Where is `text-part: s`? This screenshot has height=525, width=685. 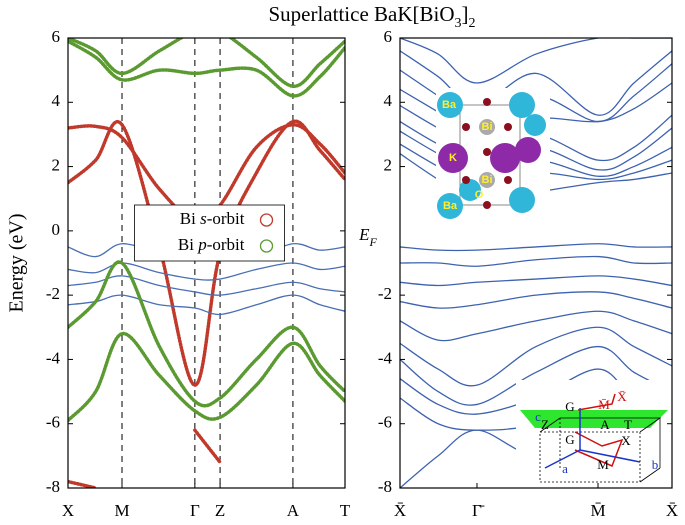
text-part: s is located at coordinates (203, 218).